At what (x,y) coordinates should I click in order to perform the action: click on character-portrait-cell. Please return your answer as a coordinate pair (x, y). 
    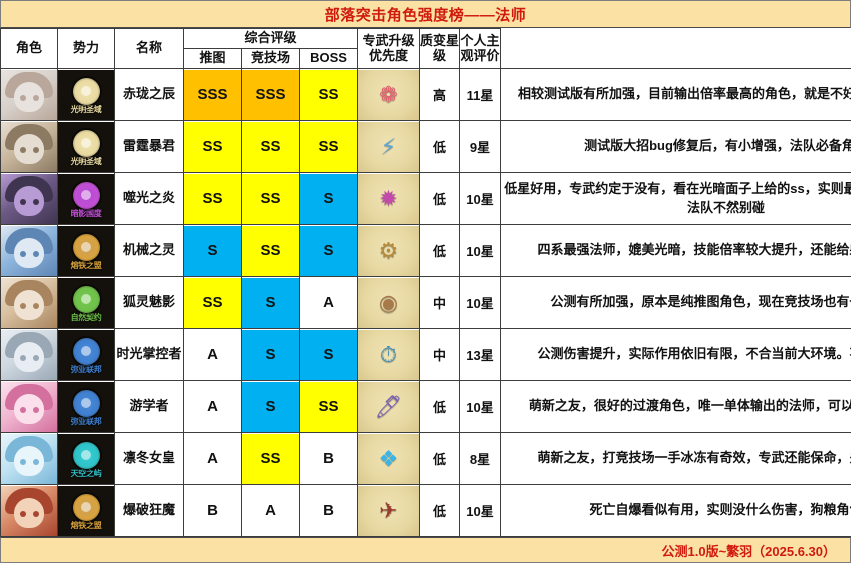
    Looking at the image, I should click on (29, 198).